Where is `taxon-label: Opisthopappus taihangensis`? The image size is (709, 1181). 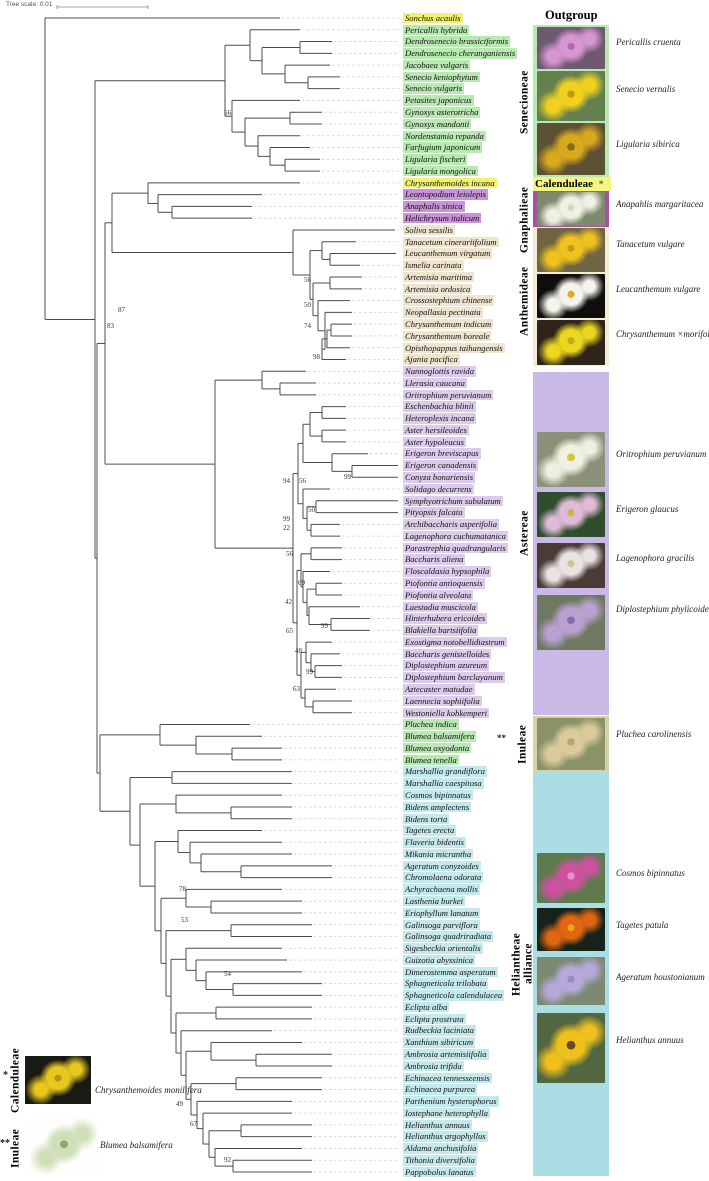 taxon-label: Opisthopappus taihangensis is located at coordinates (454, 347).